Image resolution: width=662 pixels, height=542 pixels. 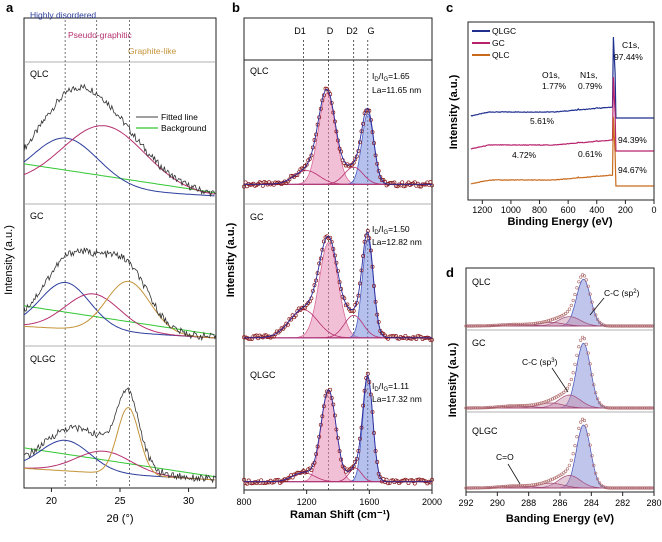 What do you see at coordinates (9, 260) in the screenshot?
I see `panel-a-y-axis-label: Intensity (a.u.)` at bounding box center [9, 260].